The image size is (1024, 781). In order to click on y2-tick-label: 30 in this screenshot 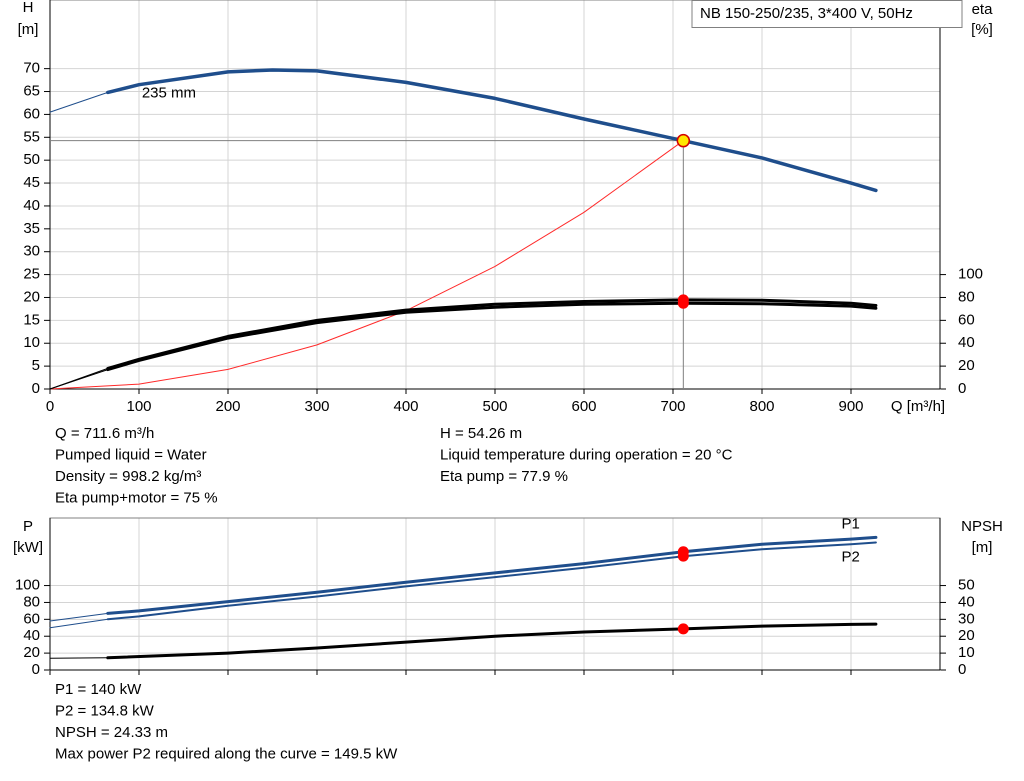, I will do `click(966, 618)`.